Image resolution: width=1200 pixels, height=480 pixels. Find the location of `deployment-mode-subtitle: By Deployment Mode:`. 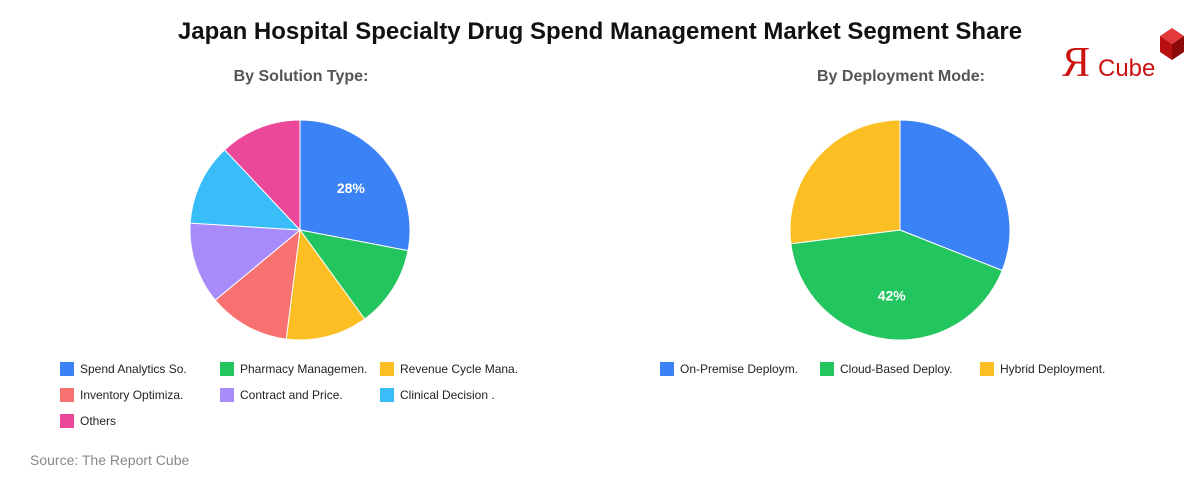

deployment-mode-subtitle: By Deployment Mode: is located at coordinates (900, 76).